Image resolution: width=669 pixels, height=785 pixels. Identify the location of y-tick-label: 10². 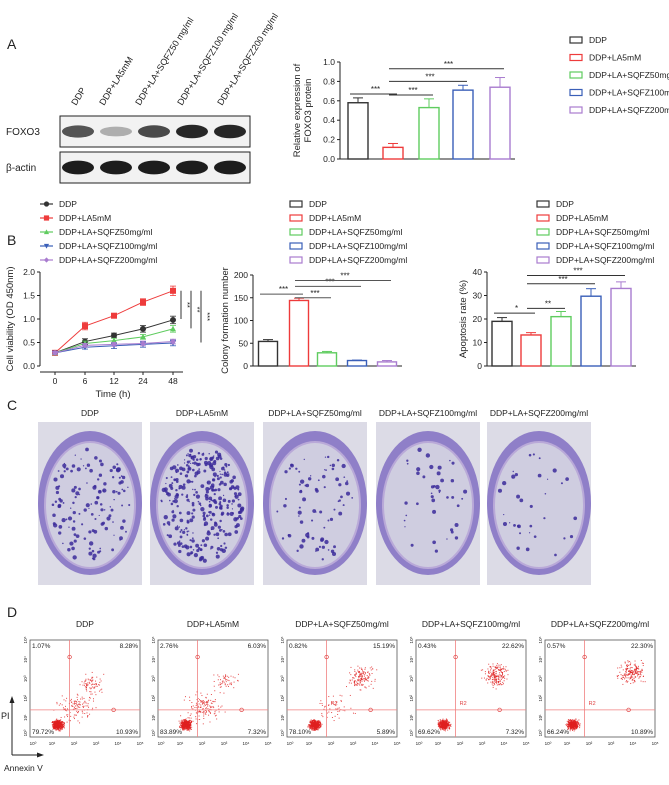
(25, 697).